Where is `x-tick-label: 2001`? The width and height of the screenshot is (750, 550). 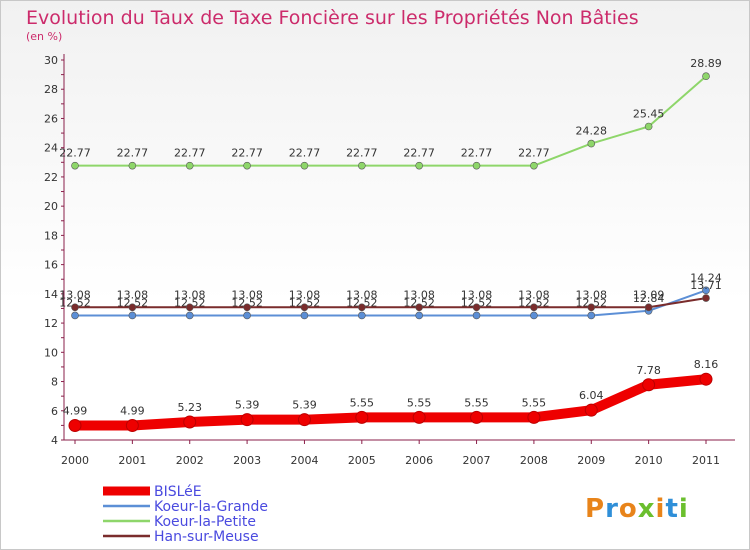 x-tick-label: 2001 is located at coordinates (132, 460).